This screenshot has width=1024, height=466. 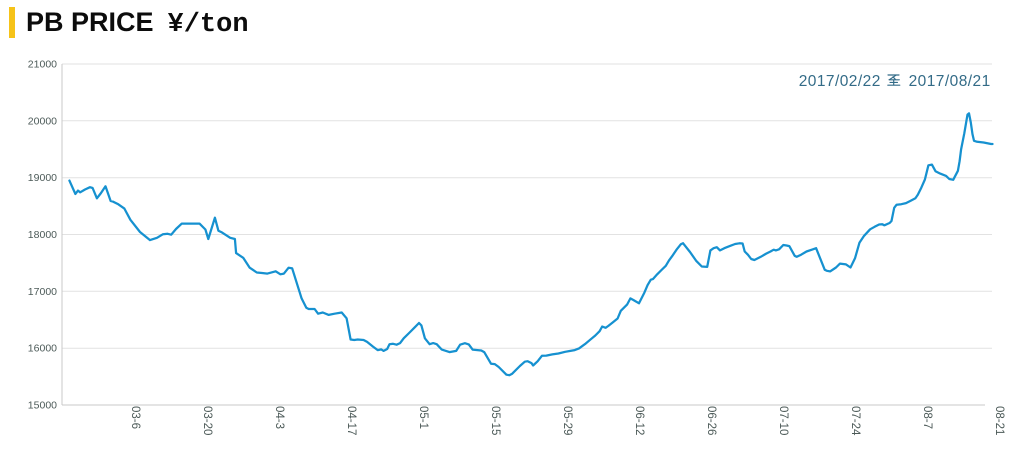 I want to click on svg-text: 05-29, so click(x=567, y=420).